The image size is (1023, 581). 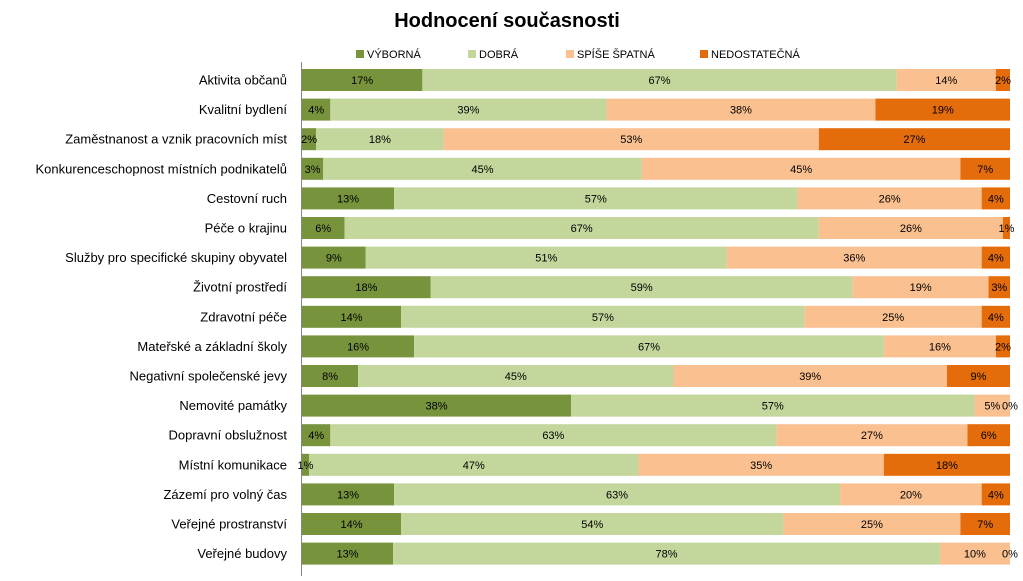 I want to click on category-label: Zázemí pro volný čas, so click(x=225, y=494).